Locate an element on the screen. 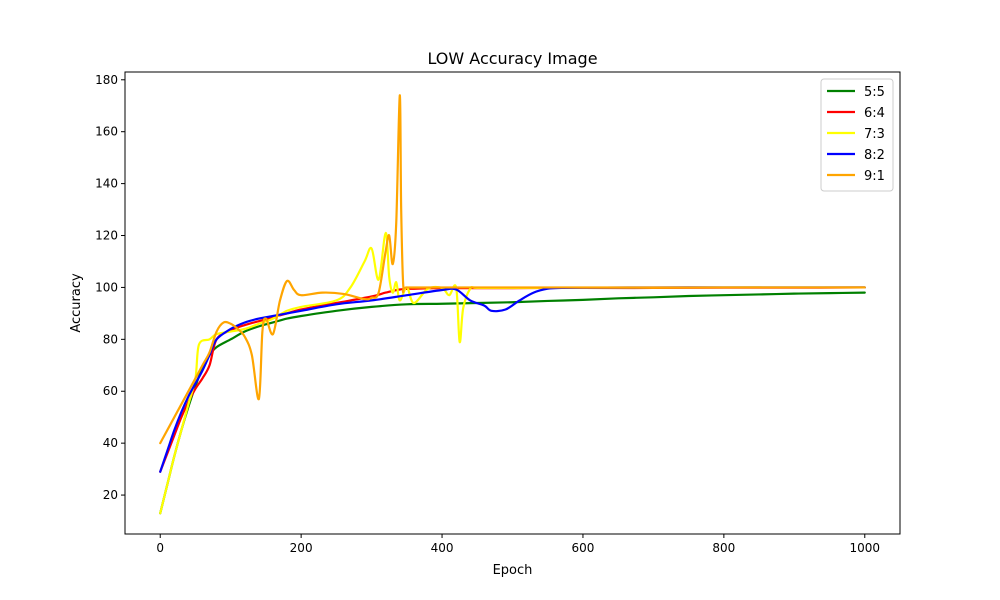 This screenshot has width=1000, height=600. x-tick-label: 0 is located at coordinates (160, 548).